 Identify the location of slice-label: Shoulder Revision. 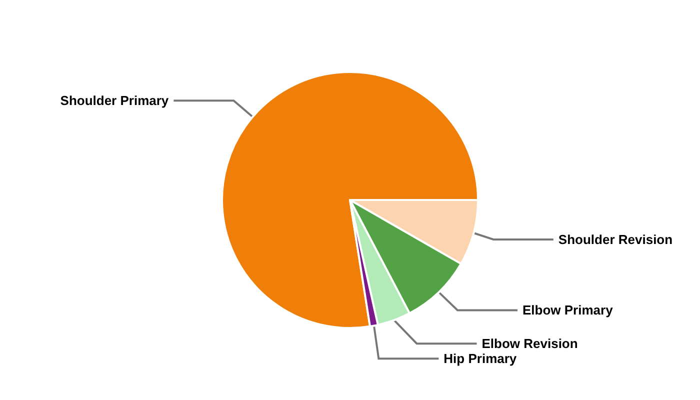
(615, 239).